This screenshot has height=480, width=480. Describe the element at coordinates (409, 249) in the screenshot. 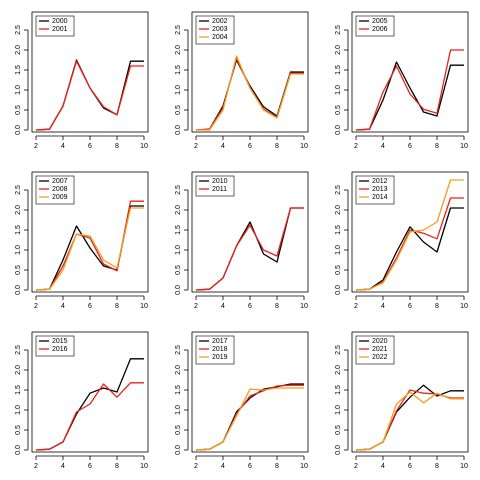

I see `series-line-2012` at that location.